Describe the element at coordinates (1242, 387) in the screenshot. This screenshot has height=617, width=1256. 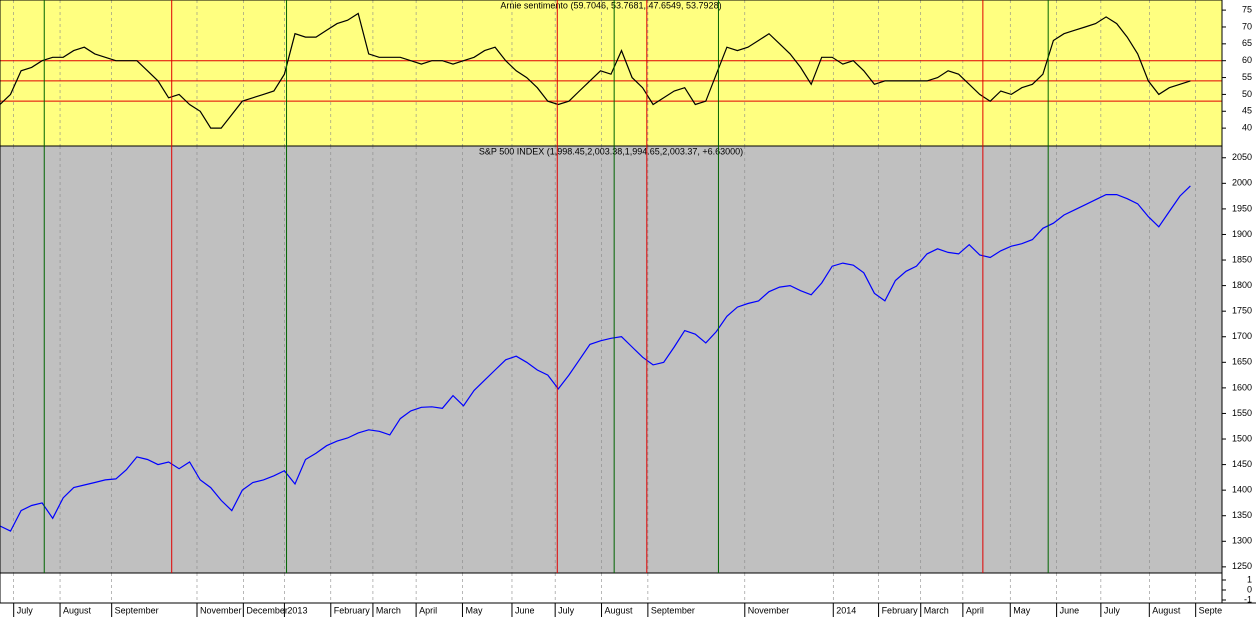
I see `y-tick-label: 1600` at that location.